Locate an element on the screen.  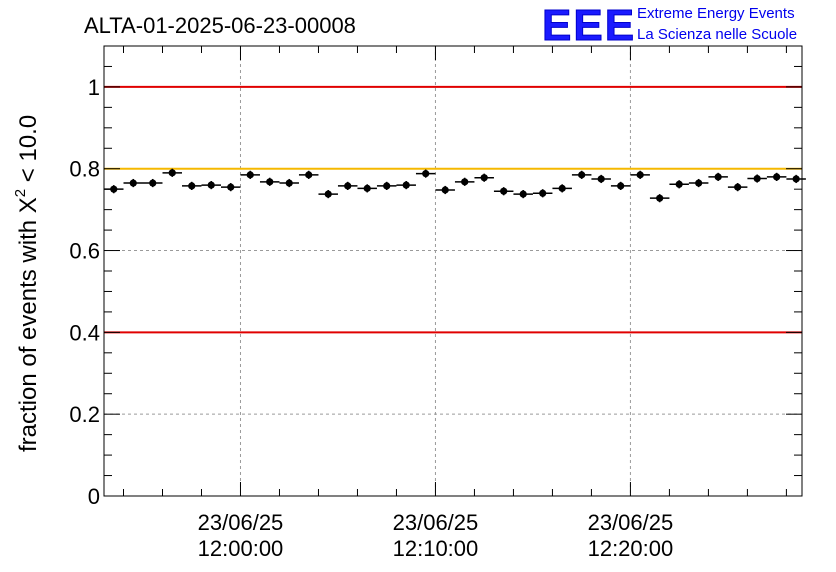
y-axis-label-suffix: < 10.0 is located at coordinates (28, 152).